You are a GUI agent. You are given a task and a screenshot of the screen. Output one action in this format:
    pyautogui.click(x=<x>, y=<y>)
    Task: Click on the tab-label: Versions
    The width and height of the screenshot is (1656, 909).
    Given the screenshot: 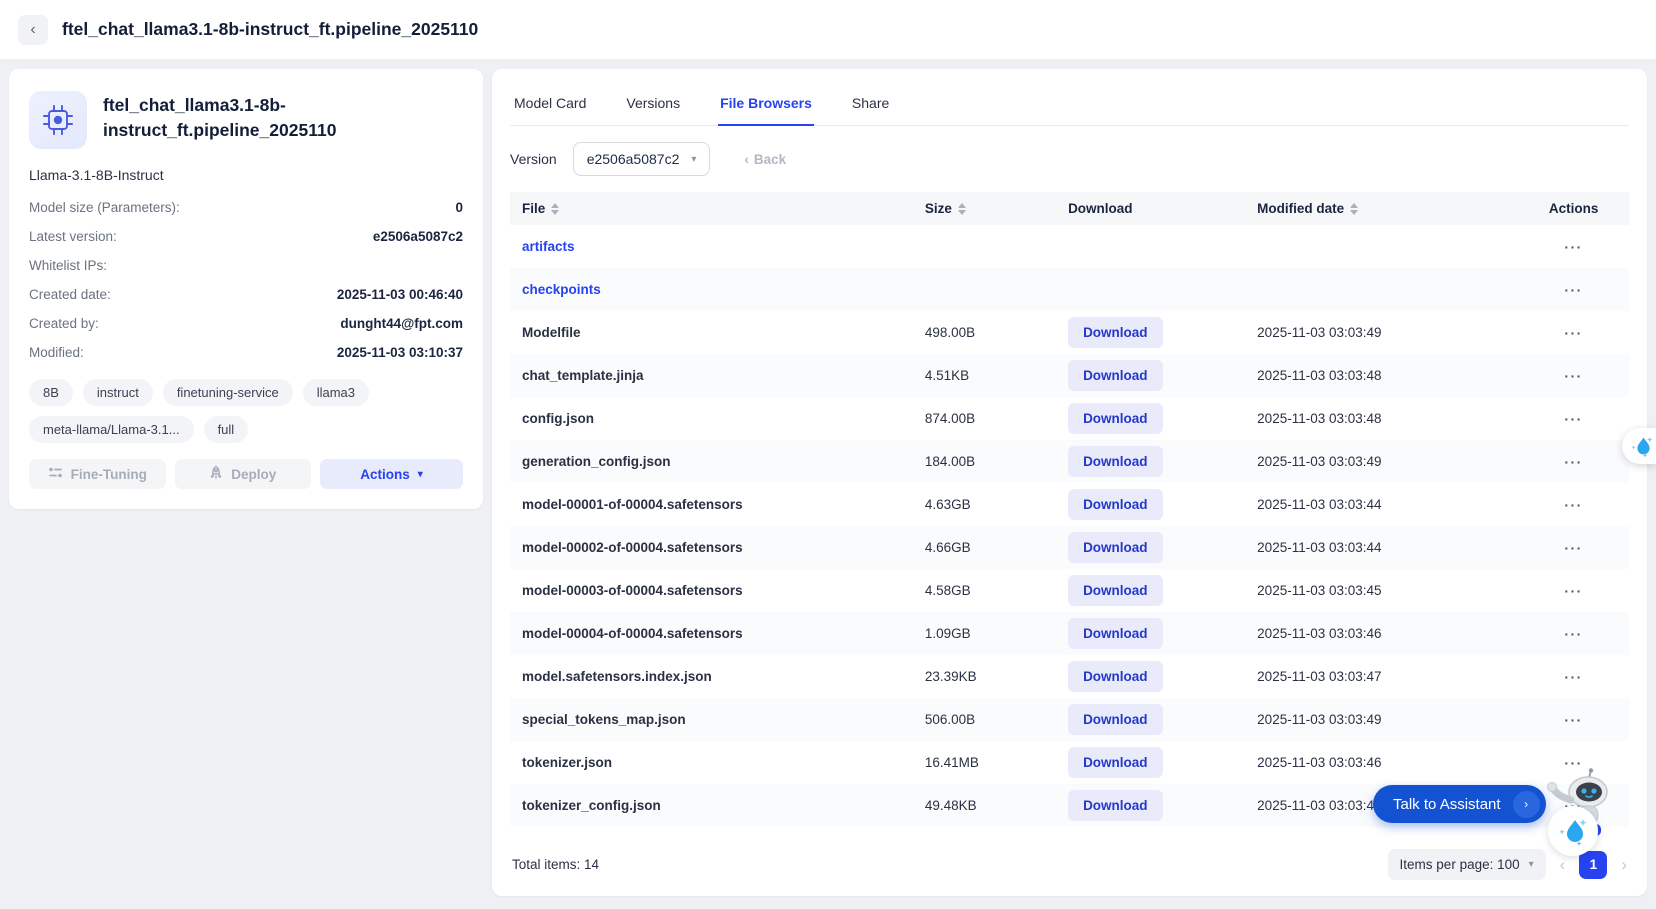 What is the action you would take?
    pyautogui.click(x=653, y=103)
    